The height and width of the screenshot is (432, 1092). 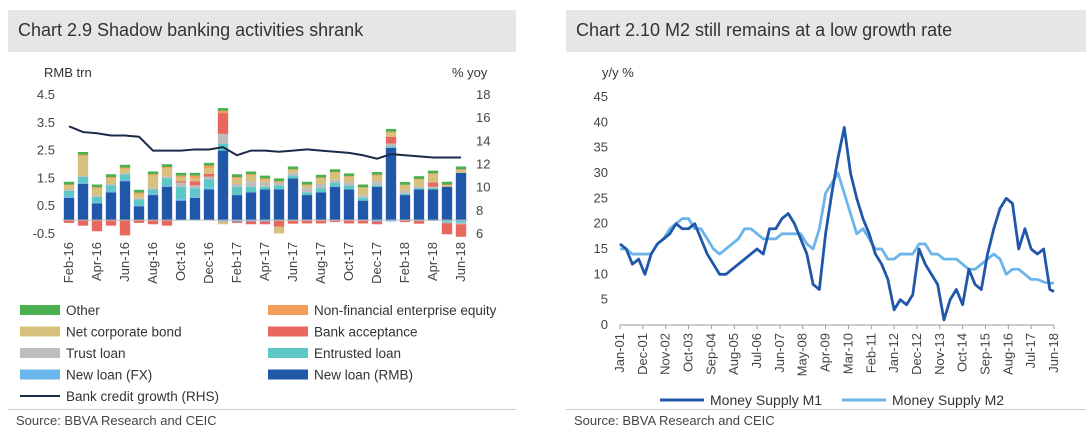 I want to click on left-x-tick-label: Apr-16, so click(x=96, y=261).